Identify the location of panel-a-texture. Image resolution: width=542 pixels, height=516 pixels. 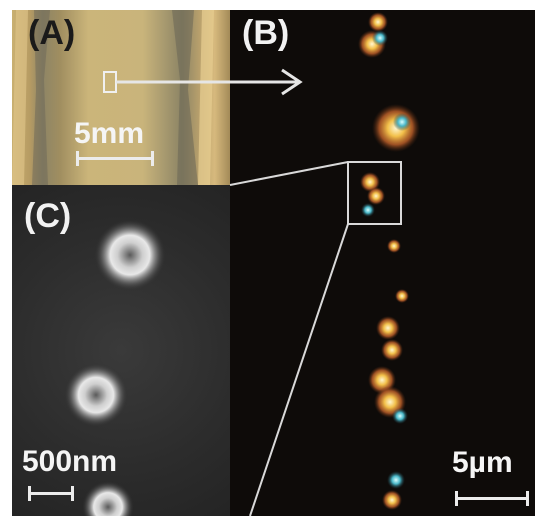
(113, 97).